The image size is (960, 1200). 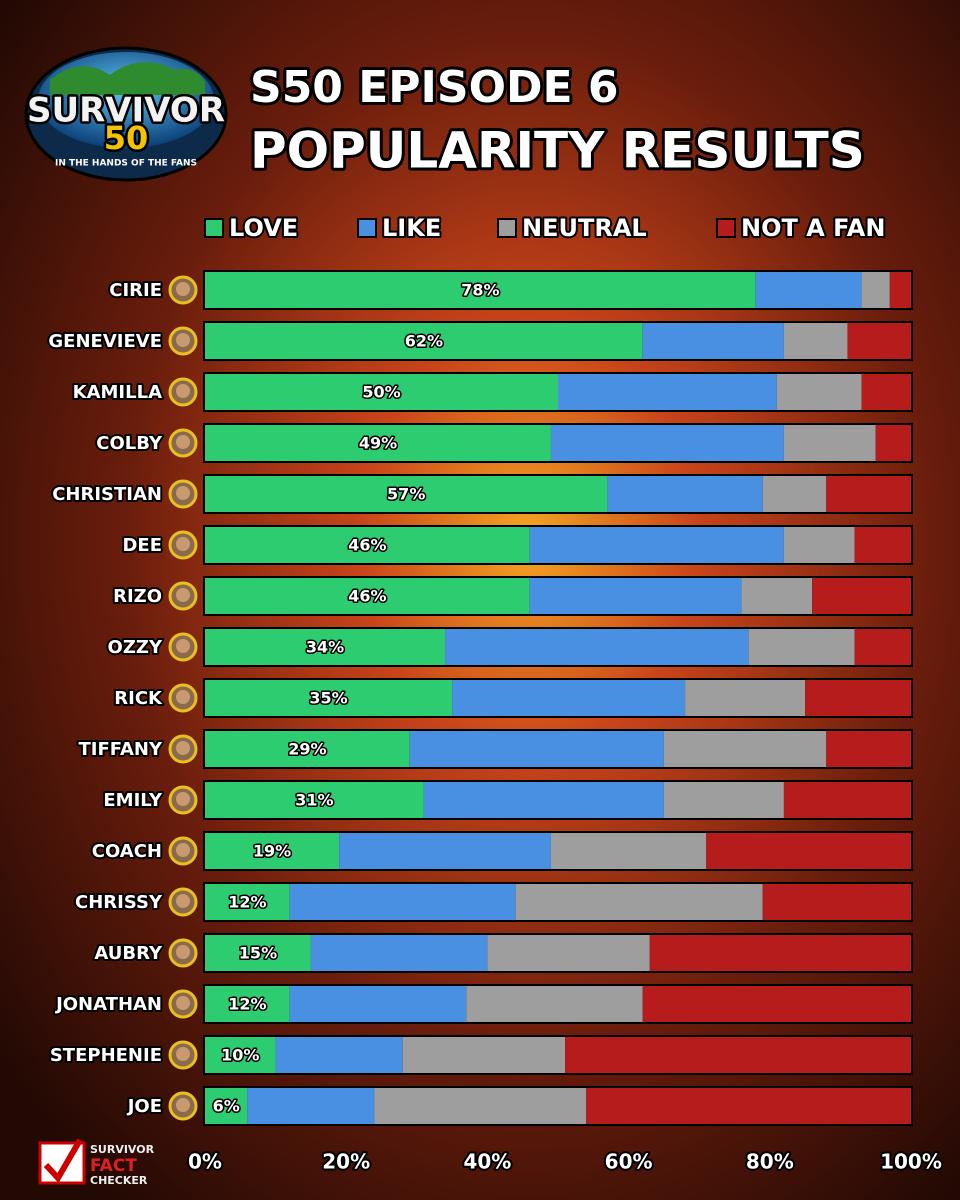 I want to click on value-label: 12%, so click(x=247, y=902).